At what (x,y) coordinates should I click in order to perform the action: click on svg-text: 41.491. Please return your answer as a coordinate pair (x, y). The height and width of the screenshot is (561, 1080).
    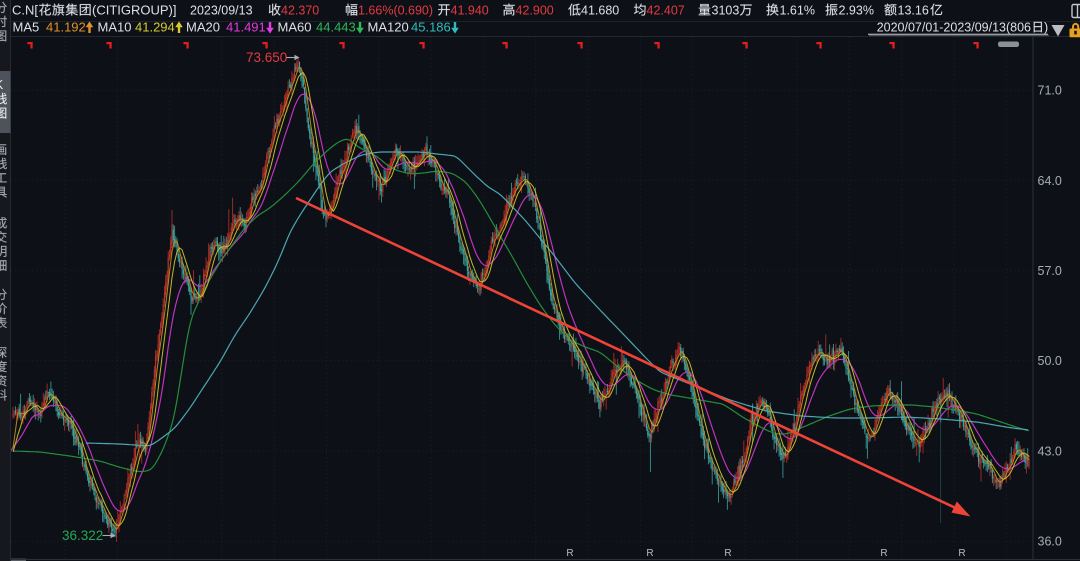
    Looking at the image, I should click on (246, 27).